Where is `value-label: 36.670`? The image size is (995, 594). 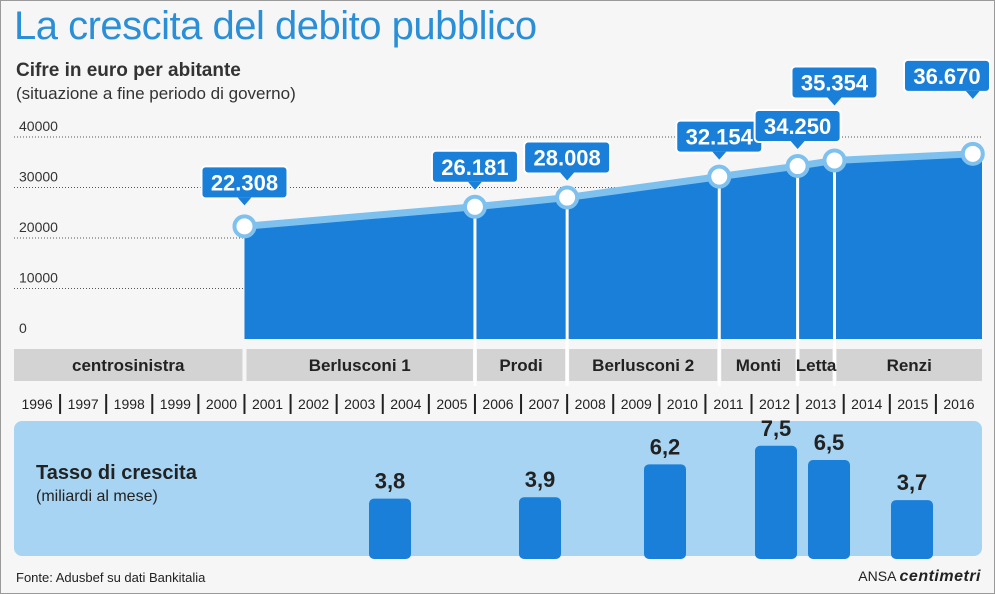
value-label: 36.670 is located at coordinates (946, 76).